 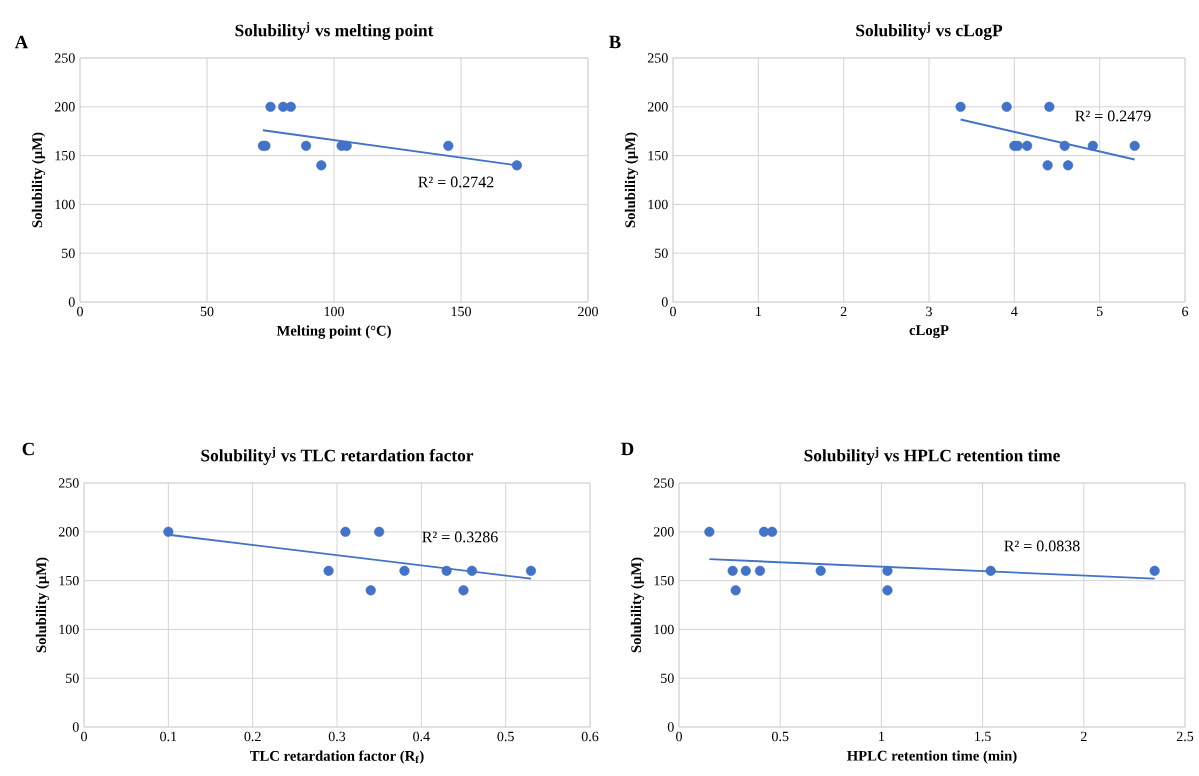 I want to click on text: D, so click(x=627, y=449).